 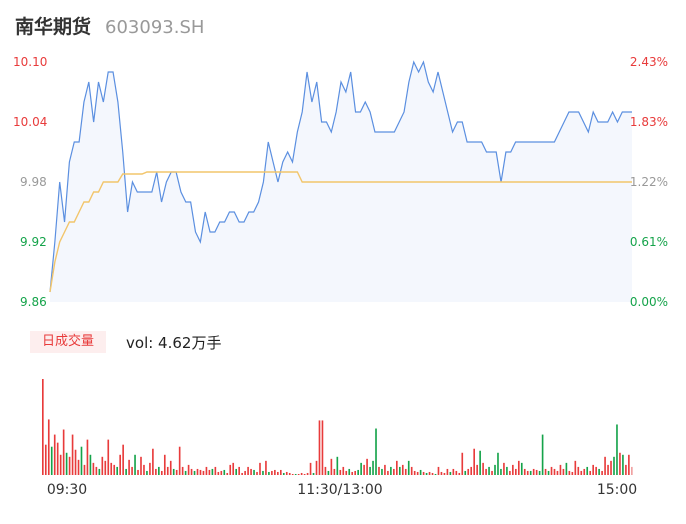 I want to click on time-axis: 09:30 11:30/13:00 15:00, so click(x=342, y=490).